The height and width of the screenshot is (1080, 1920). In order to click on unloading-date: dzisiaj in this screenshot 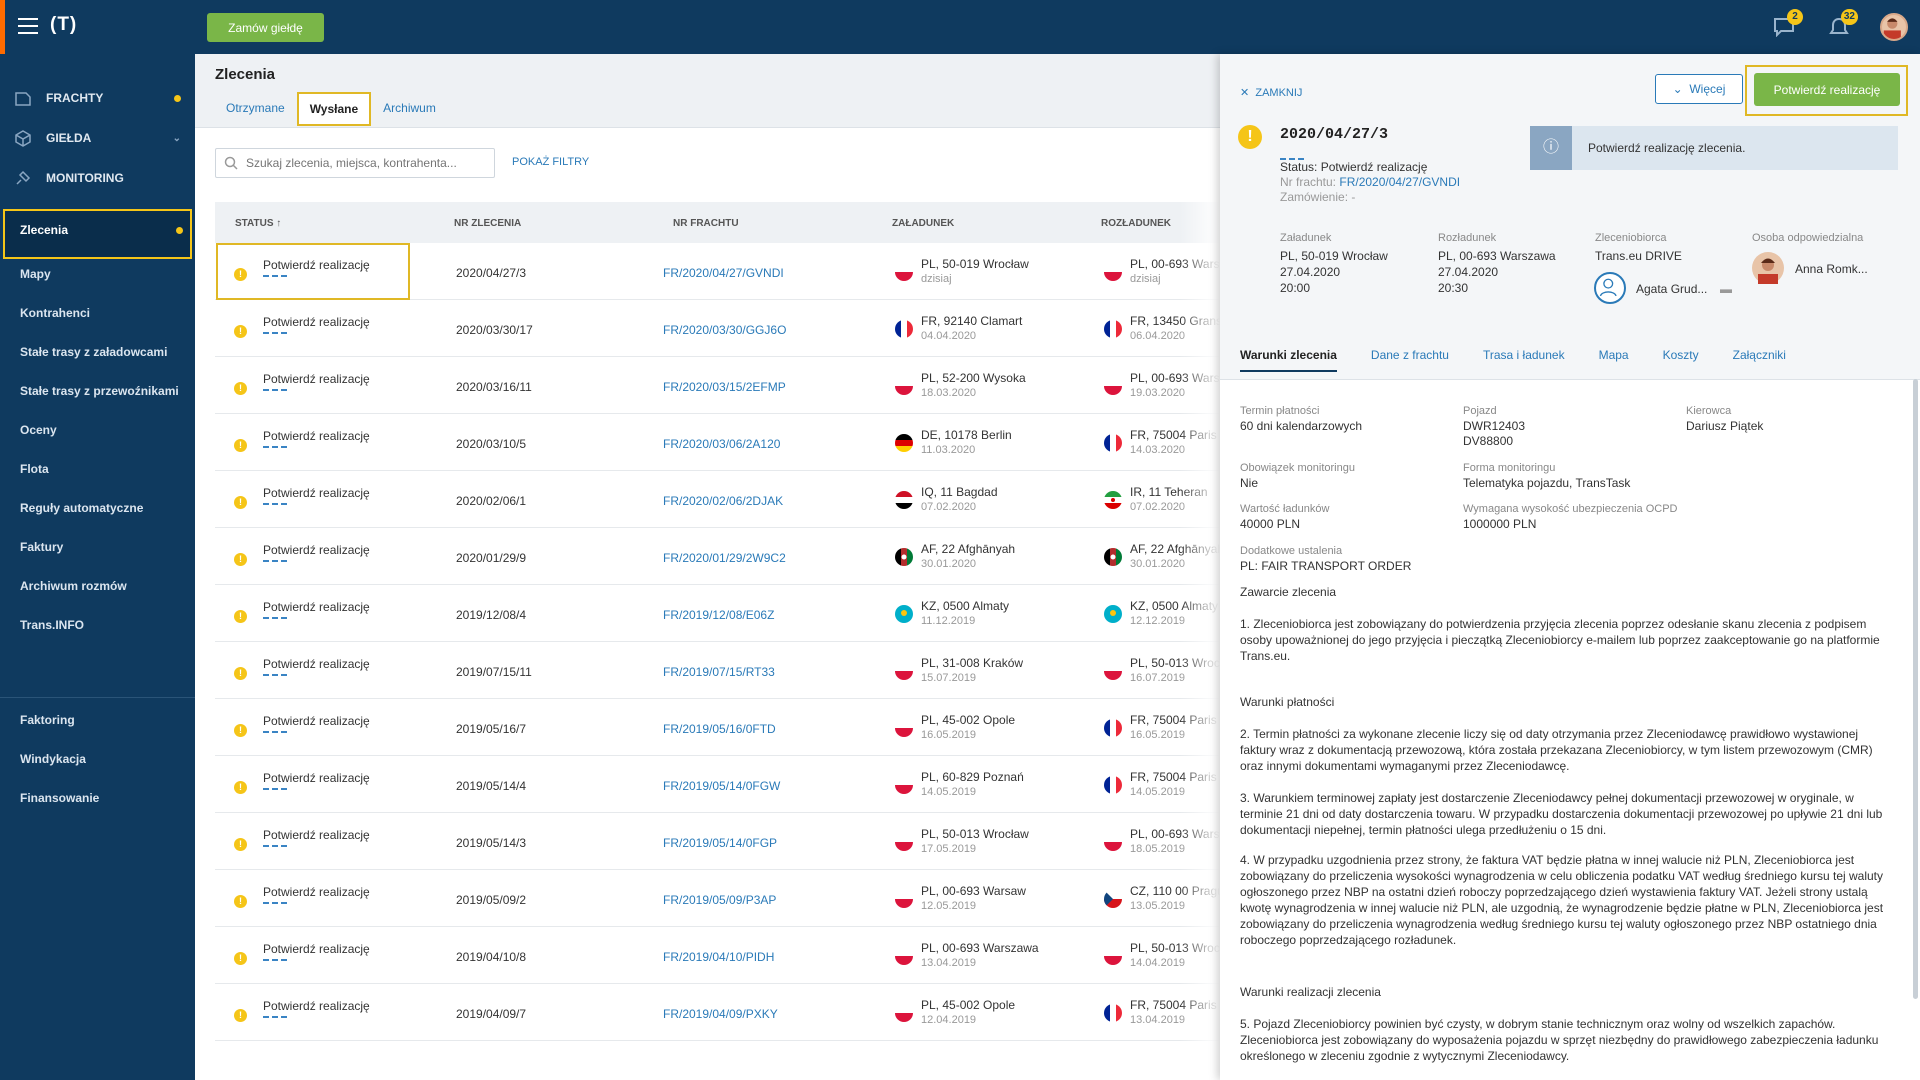, I will do `click(1145, 279)`.